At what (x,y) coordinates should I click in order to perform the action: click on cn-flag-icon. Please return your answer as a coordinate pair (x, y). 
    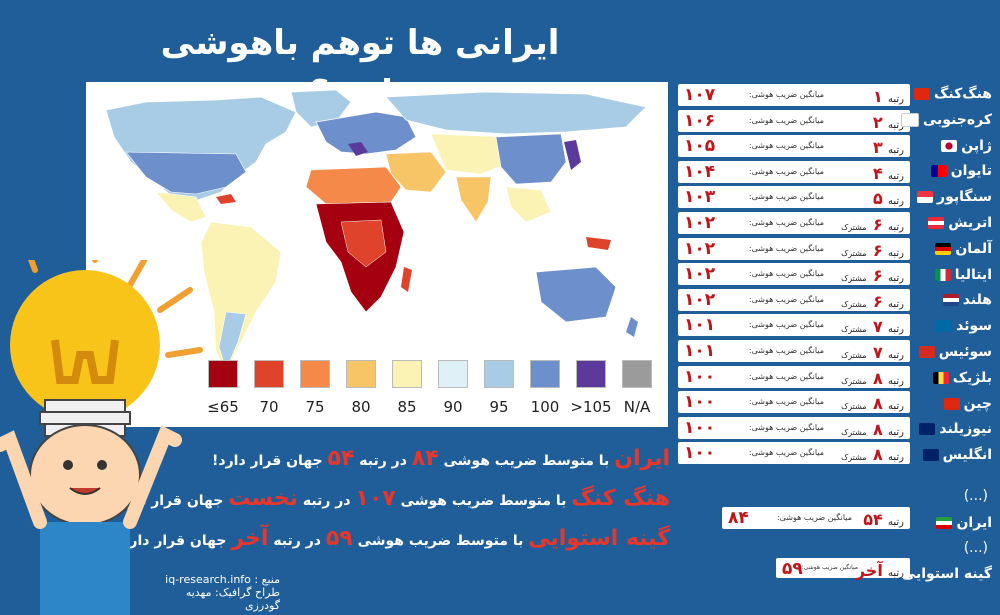
    Looking at the image, I should click on (951, 403).